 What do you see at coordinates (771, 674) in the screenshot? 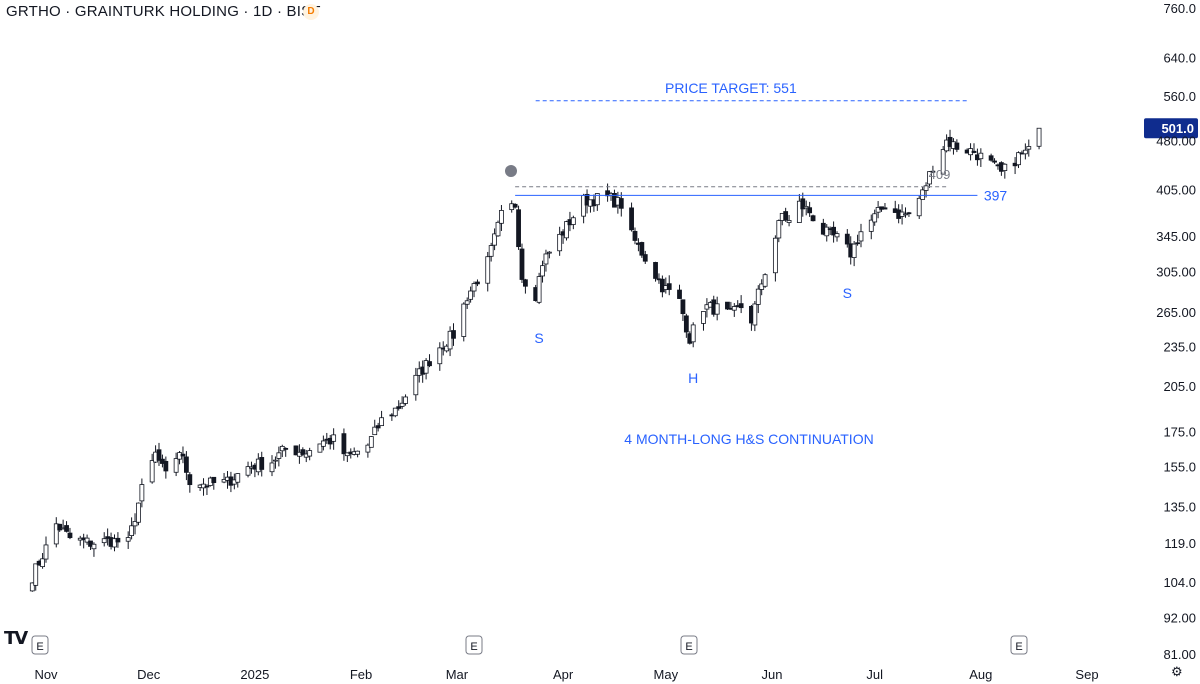
I see `x-tick-label: Jun` at bounding box center [771, 674].